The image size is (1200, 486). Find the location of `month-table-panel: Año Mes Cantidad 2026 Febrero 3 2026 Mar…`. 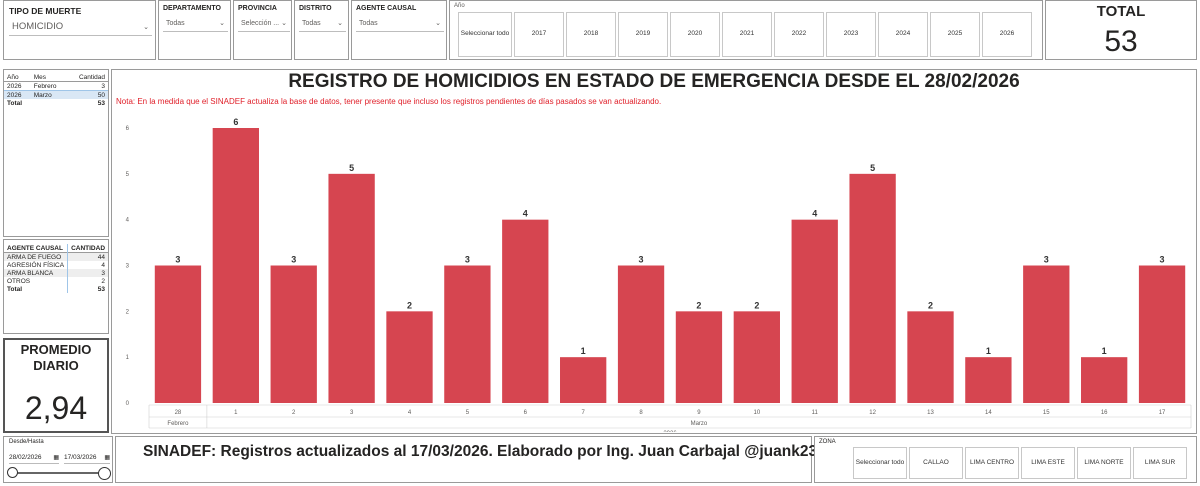

month-table-panel: Año Mes Cantidad 2026 Febrero 3 2026 Mar… is located at coordinates (56, 153).